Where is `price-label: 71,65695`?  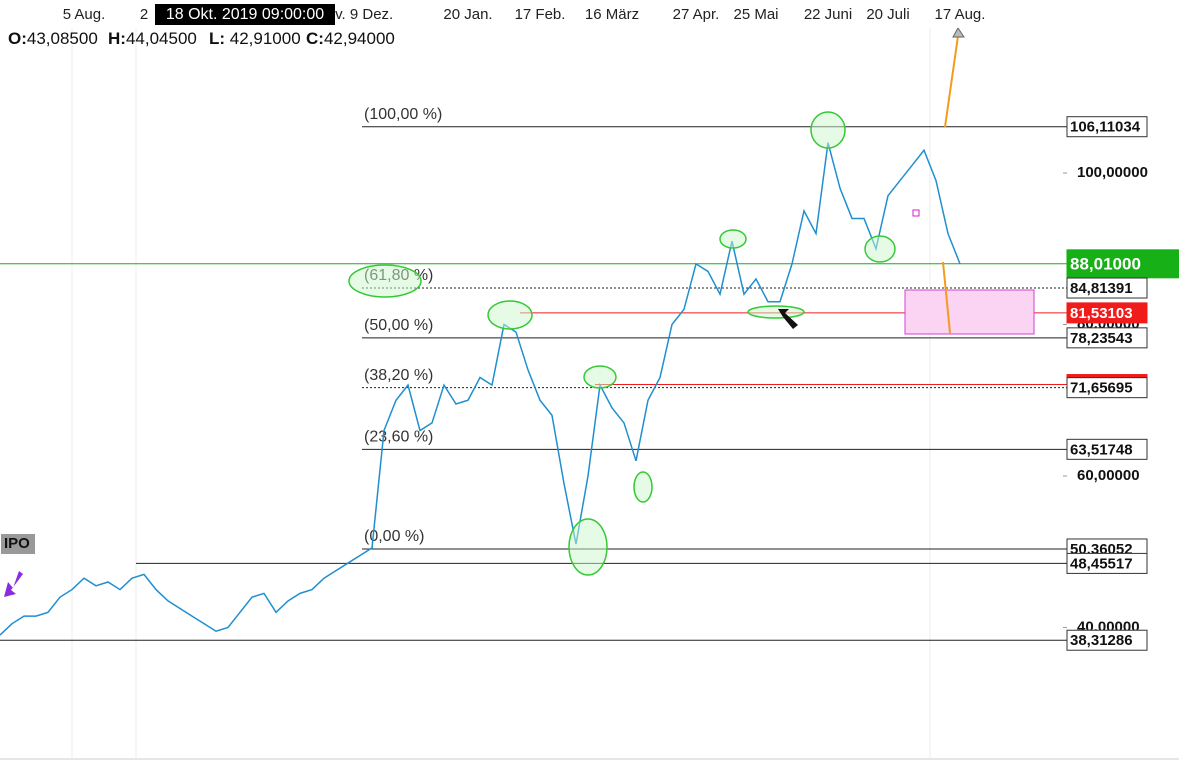
price-label: 71,65695 is located at coordinates (1101, 388).